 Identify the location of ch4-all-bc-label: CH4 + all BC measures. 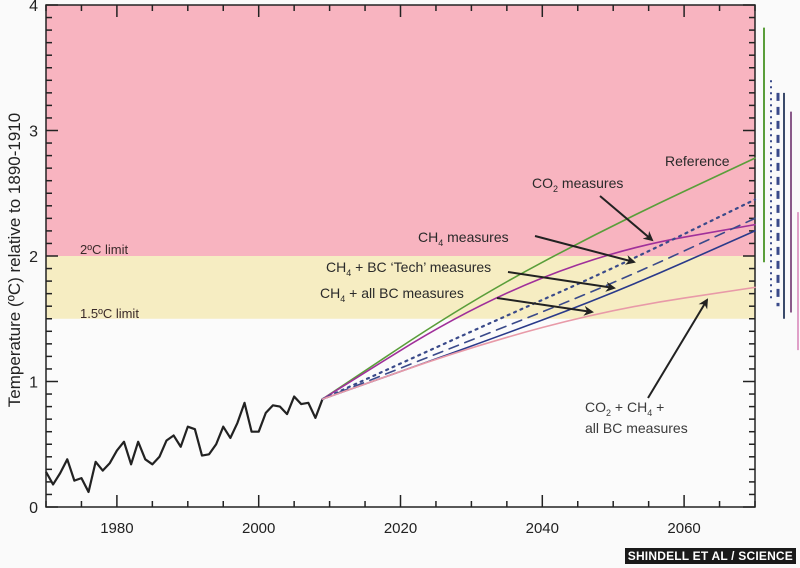
(392, 294).